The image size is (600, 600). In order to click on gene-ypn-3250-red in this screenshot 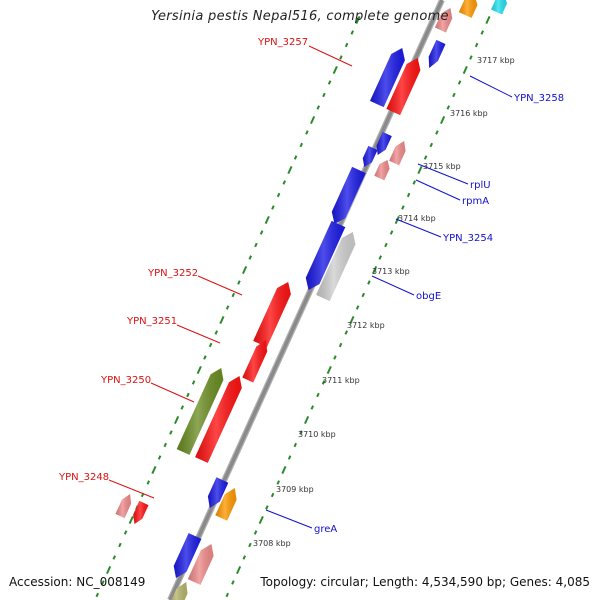, I will do `click(218, 419)`.